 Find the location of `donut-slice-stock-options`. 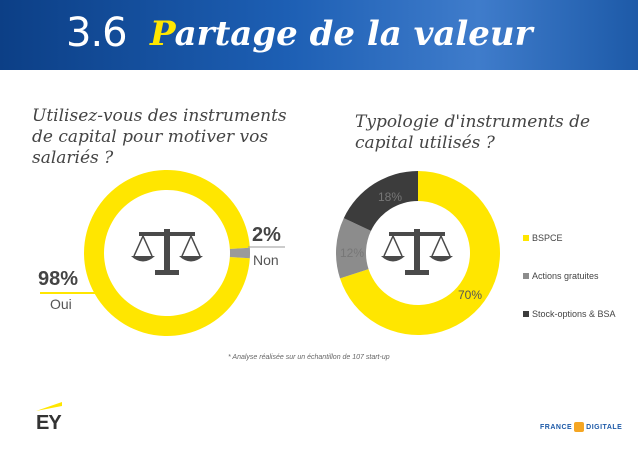

donut-slice-stock-options is located at coordinates (380, 201).